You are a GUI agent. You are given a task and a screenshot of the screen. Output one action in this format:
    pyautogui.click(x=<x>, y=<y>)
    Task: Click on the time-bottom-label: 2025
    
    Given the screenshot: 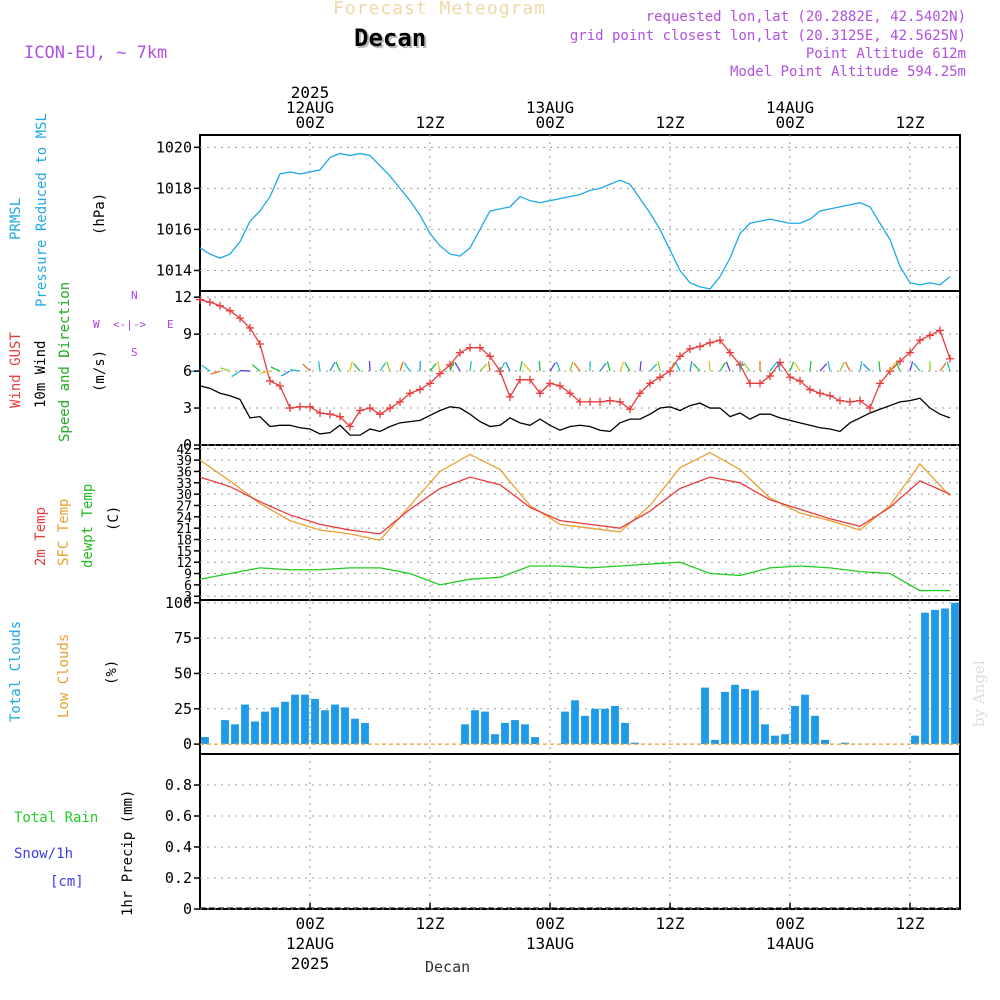 What is the action you would take?
    pyautogui.click(x=310, y=963)
    